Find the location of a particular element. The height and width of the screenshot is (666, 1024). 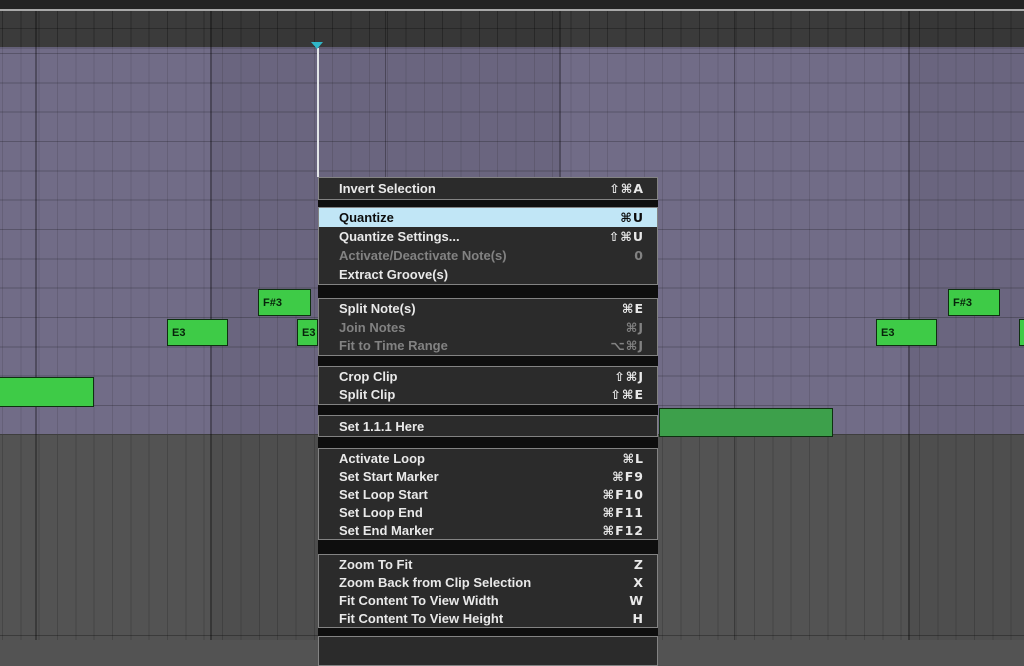

menu-item-activate-deactivate-notes: Activate/Deactivate Note(s) 0 is located at coordinates (488, 255).